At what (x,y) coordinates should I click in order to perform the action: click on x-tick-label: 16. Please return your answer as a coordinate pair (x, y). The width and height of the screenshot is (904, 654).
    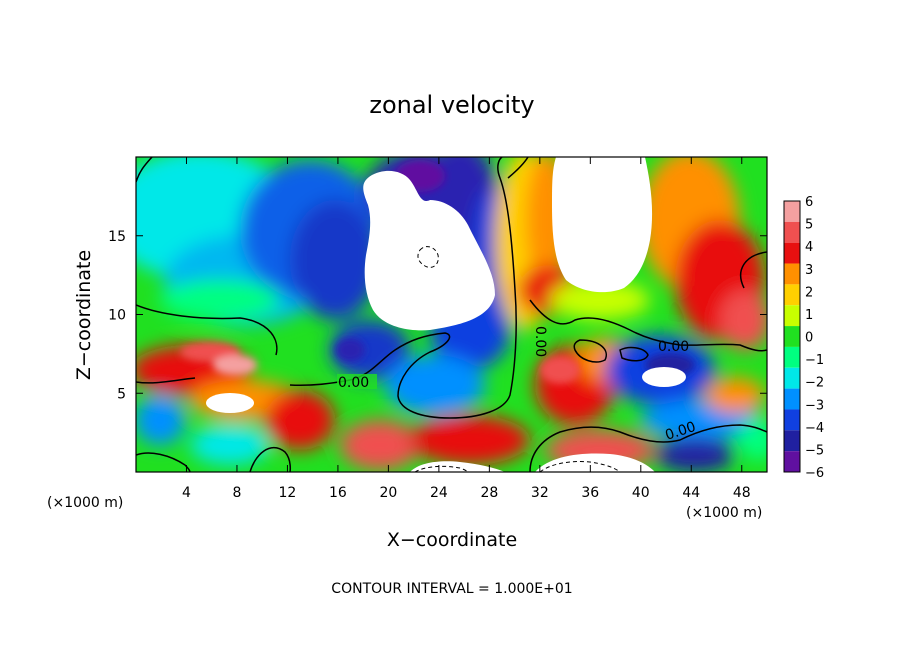
    Looking at the image, I should click on (338, 493).